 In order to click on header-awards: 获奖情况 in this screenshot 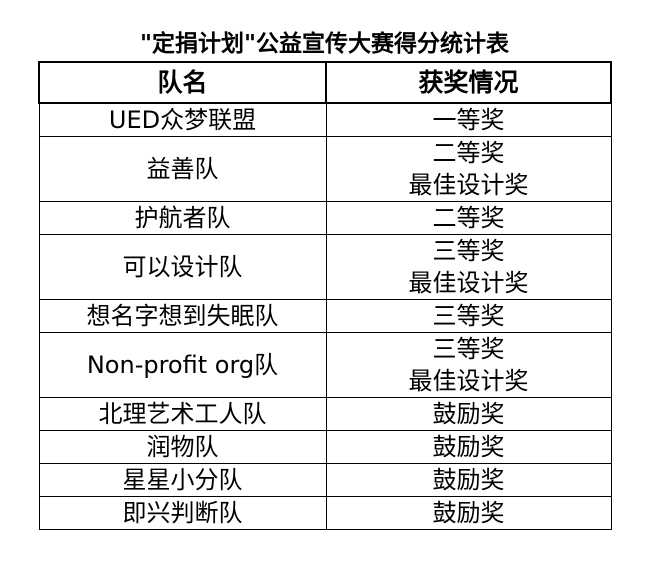, I will do `click(468, 82)`.